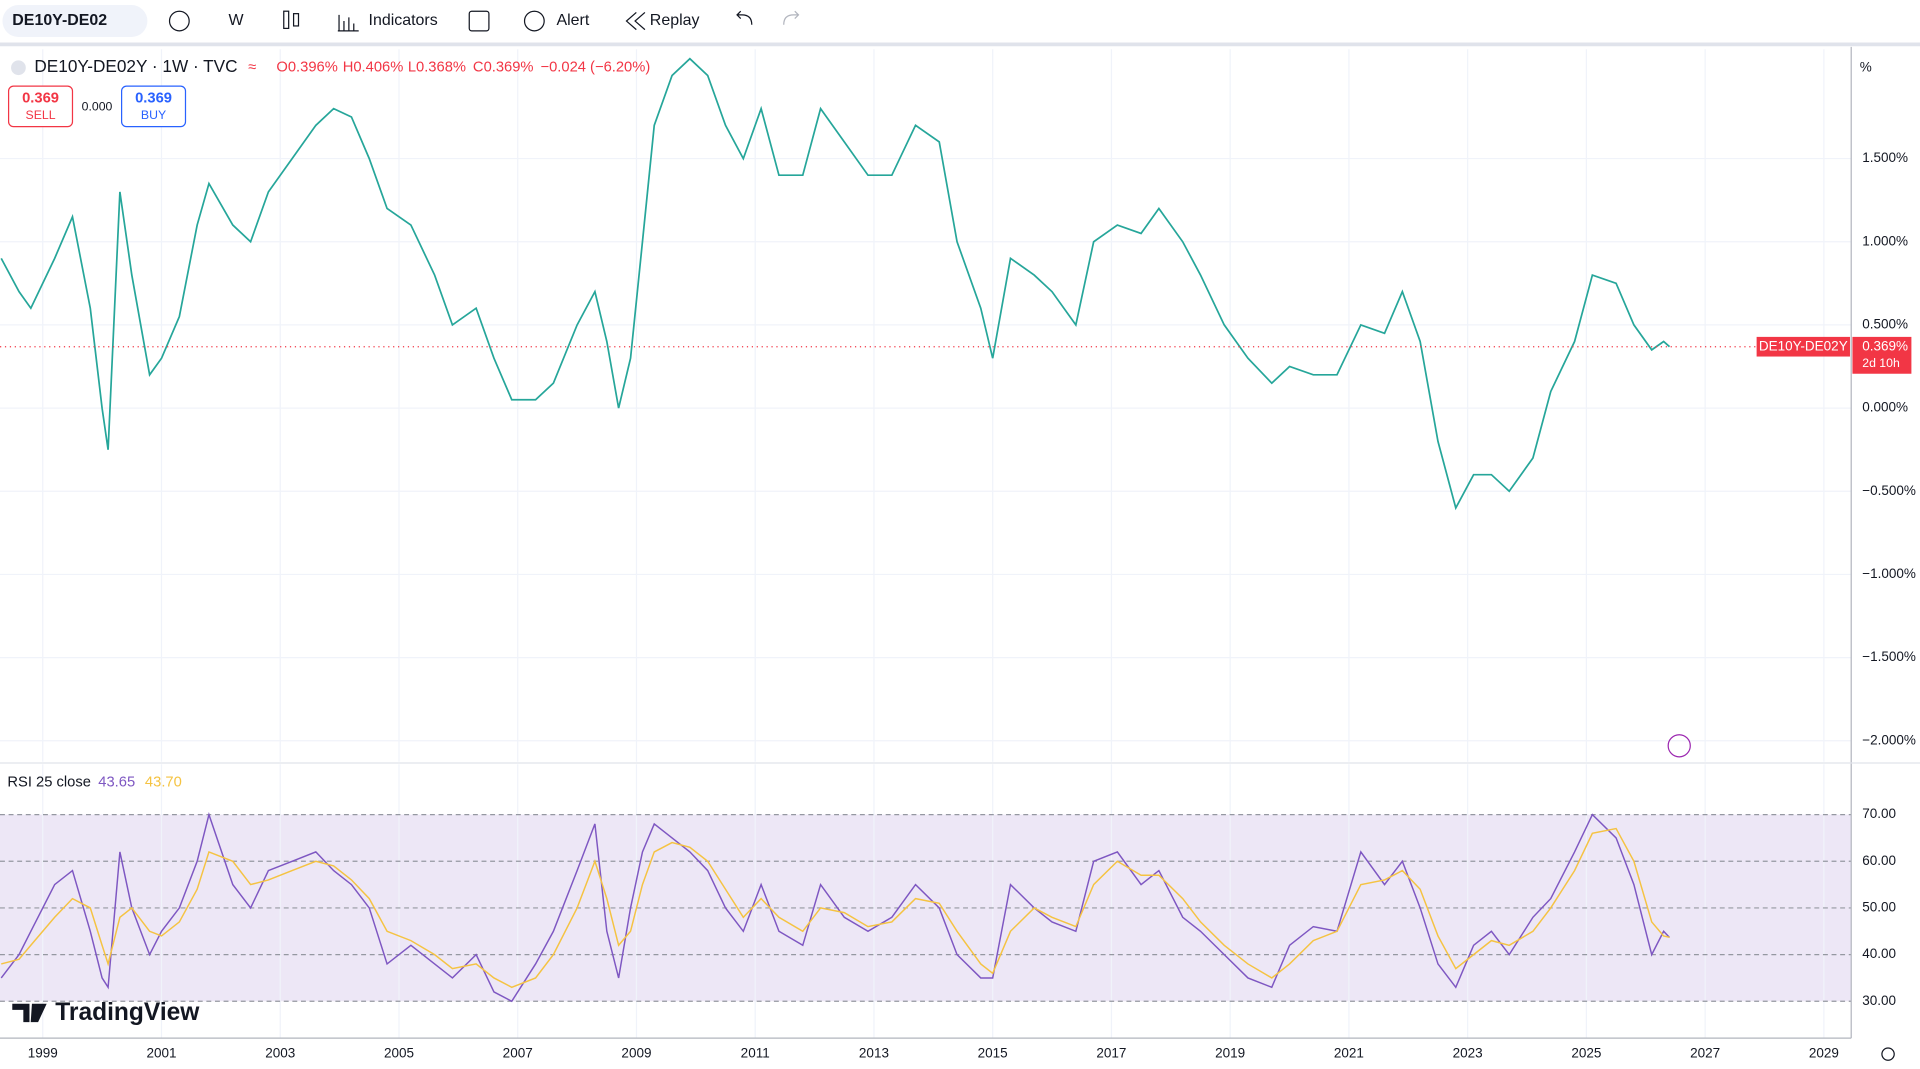 The width and height of the screenshot is (1920, 1069). Describe the element at coordinates (437, 68) in the screenshot. I see `legend-low: L0.368%` at that location.